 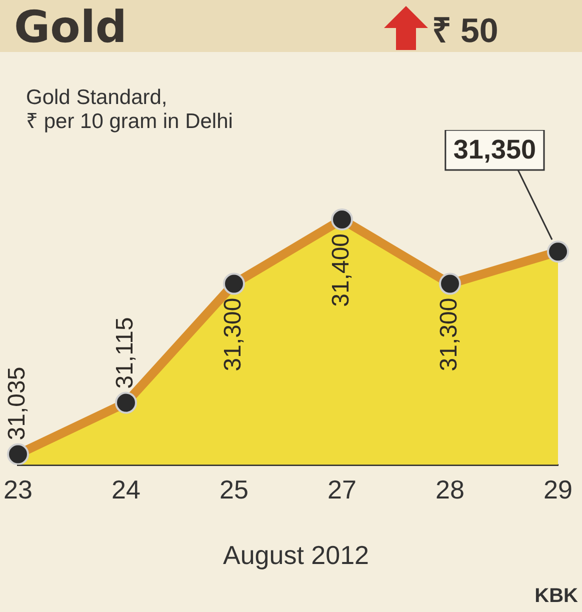 What do you see at coordinates (129, 110) in the screenshot?
I see `chart-subtitle: Gold Standard, ₹ per 10 gram in Delhi` at bounding box center [129, 110].